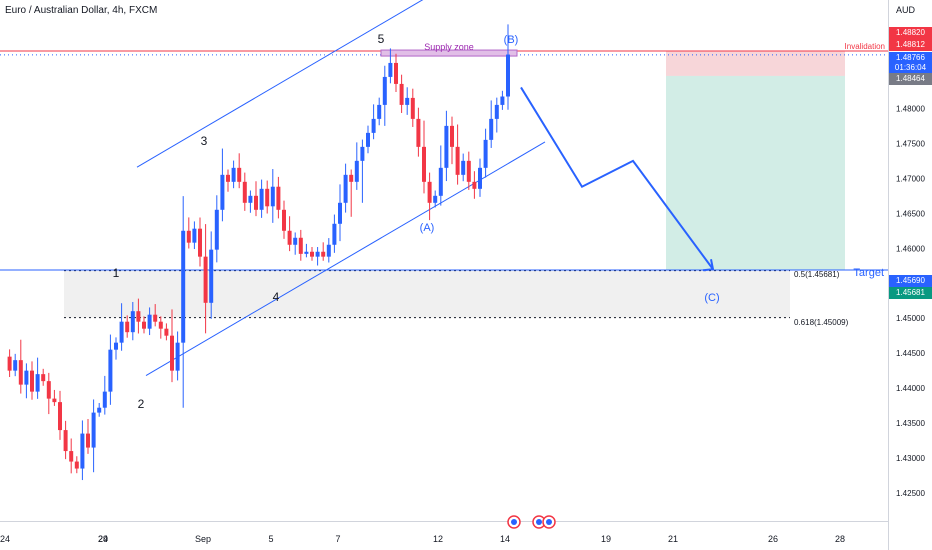  I want to click on time-tick-label: 24, so click(103, 539).